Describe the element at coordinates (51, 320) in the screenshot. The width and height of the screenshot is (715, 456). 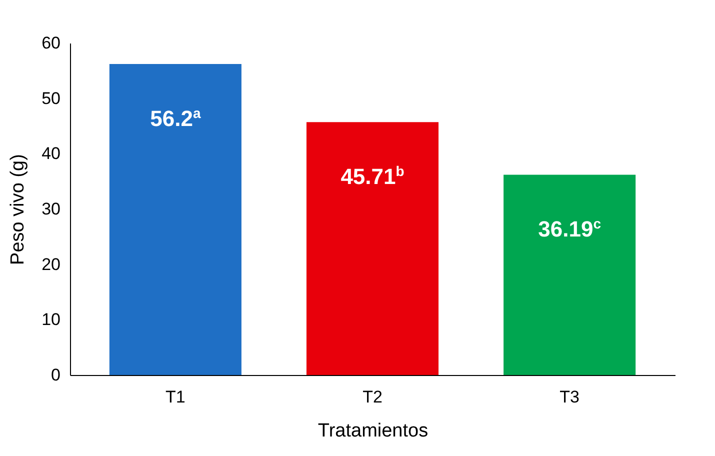
I see `y-tick-label: 10` at that location.